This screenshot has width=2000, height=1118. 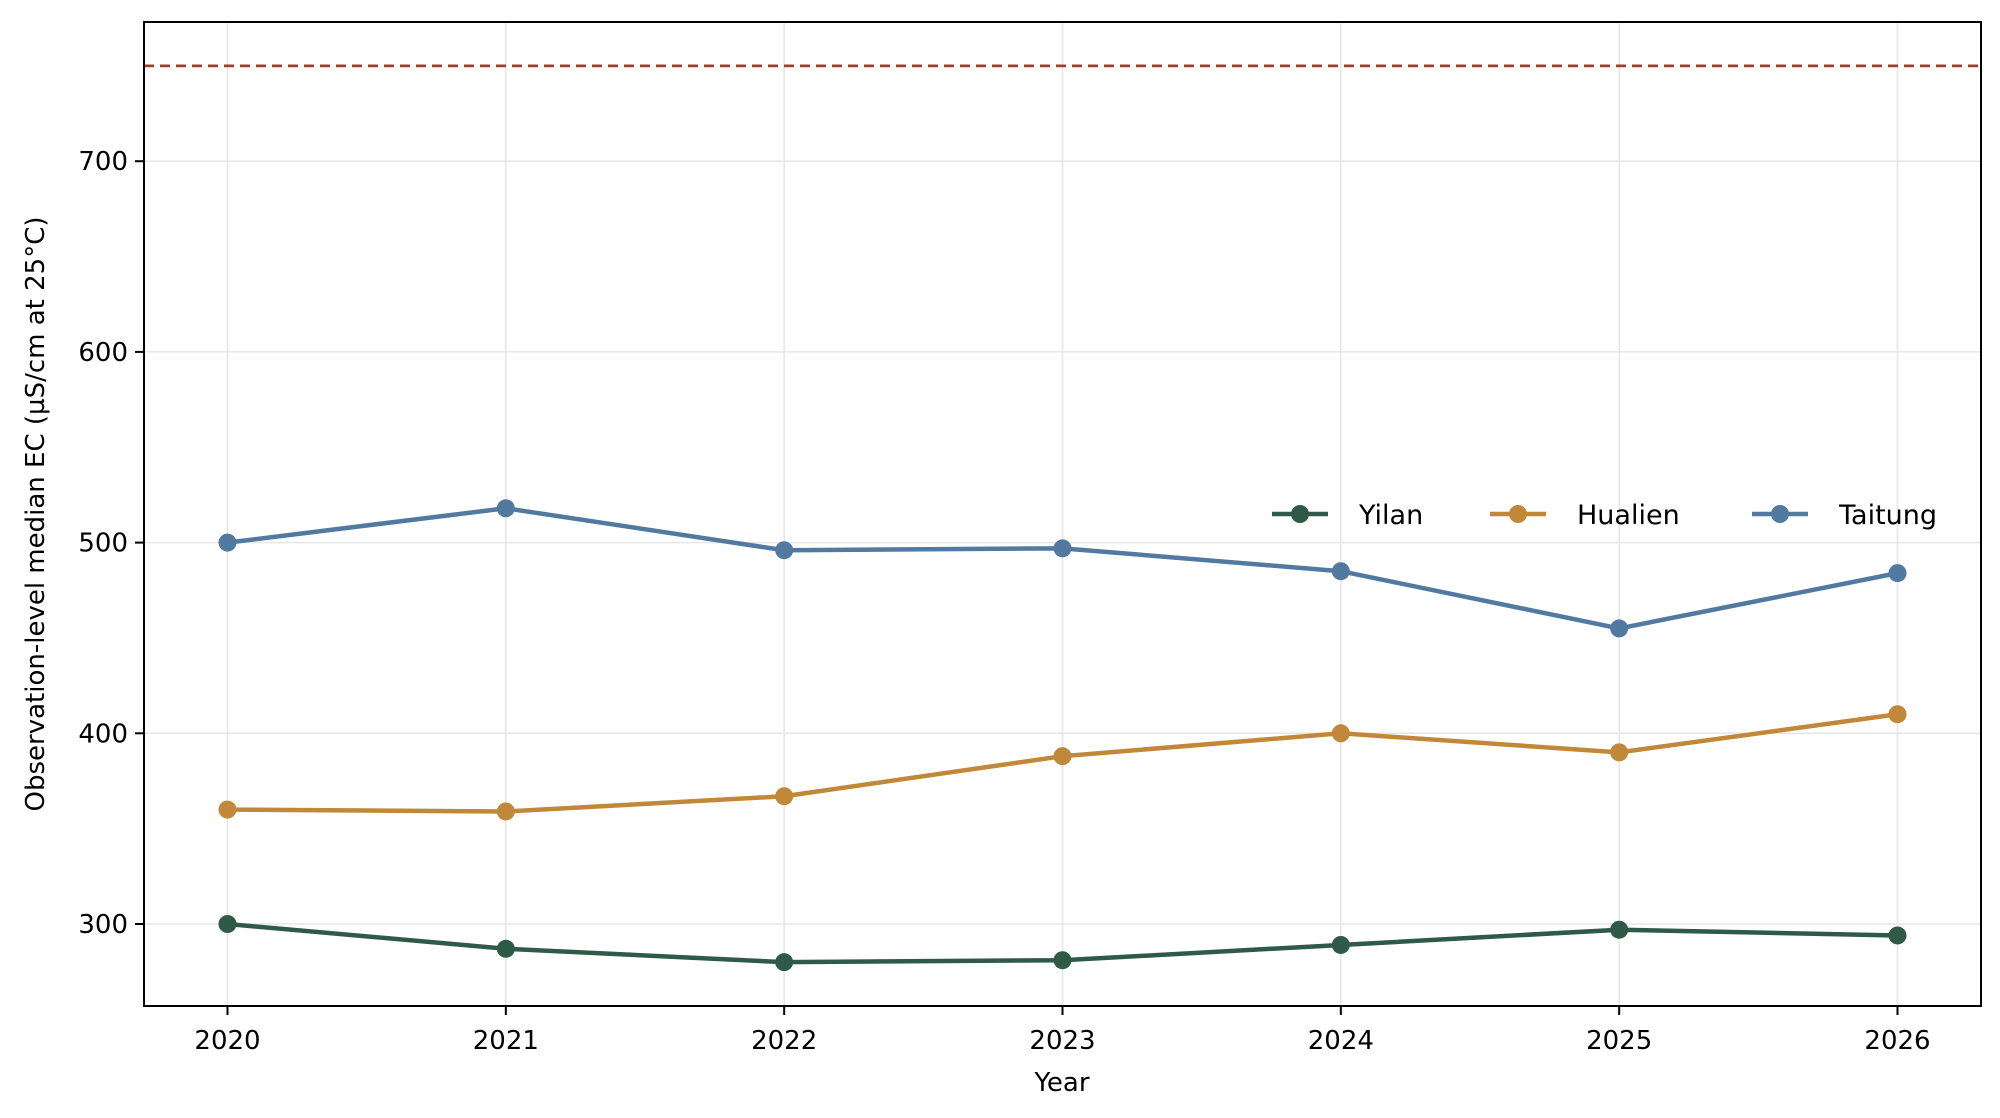 What do you see at coordinates (103, 734) in the screenshot?
I see `y-tick-label: 400` at bounding box center [103, 734].